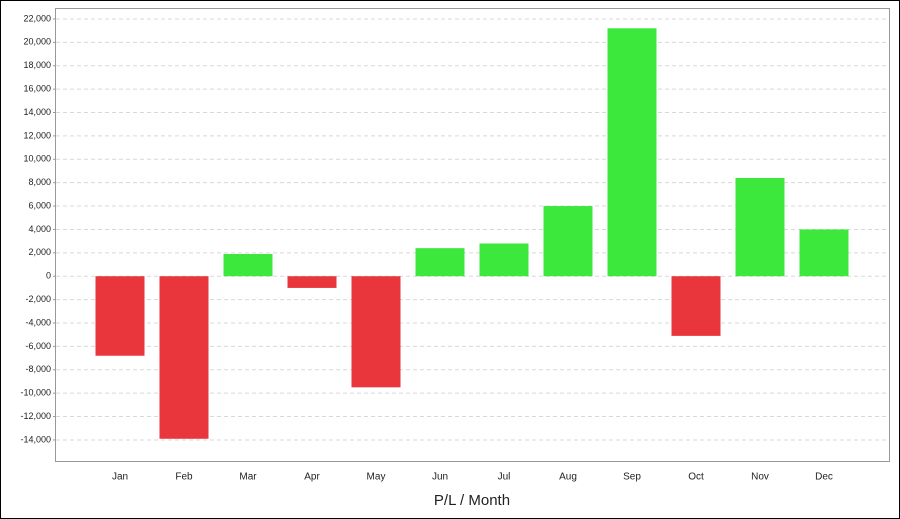 The width and height of the screenshot is (900, 519). Describe the element at coordinates (39, 205) in the screenshot. I see `y-tick-label: 6,000` at that location.